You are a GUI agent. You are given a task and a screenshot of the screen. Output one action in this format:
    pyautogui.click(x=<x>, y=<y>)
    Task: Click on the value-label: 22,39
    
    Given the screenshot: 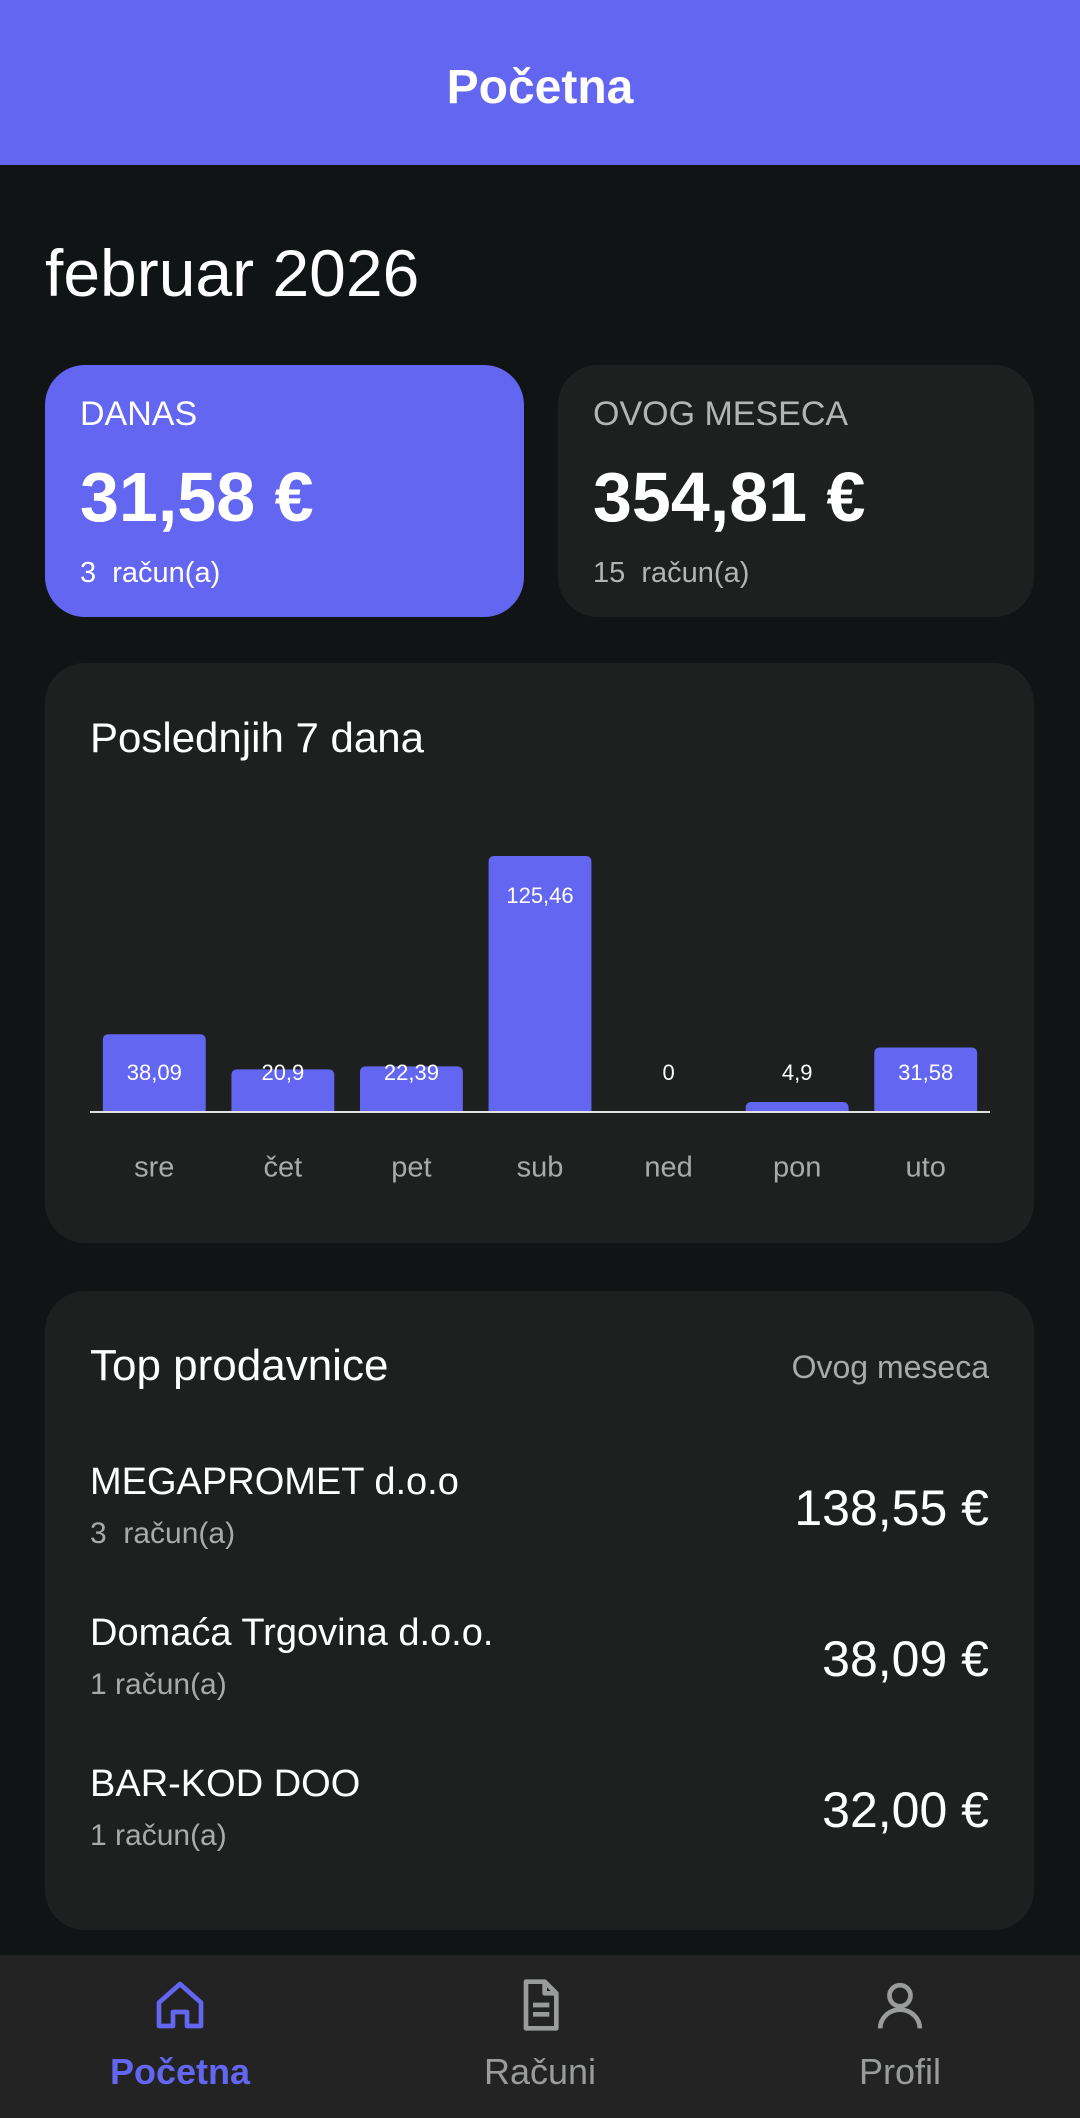 What is the action you would take?
    pyautogui.click(x=411, y=1072)
    